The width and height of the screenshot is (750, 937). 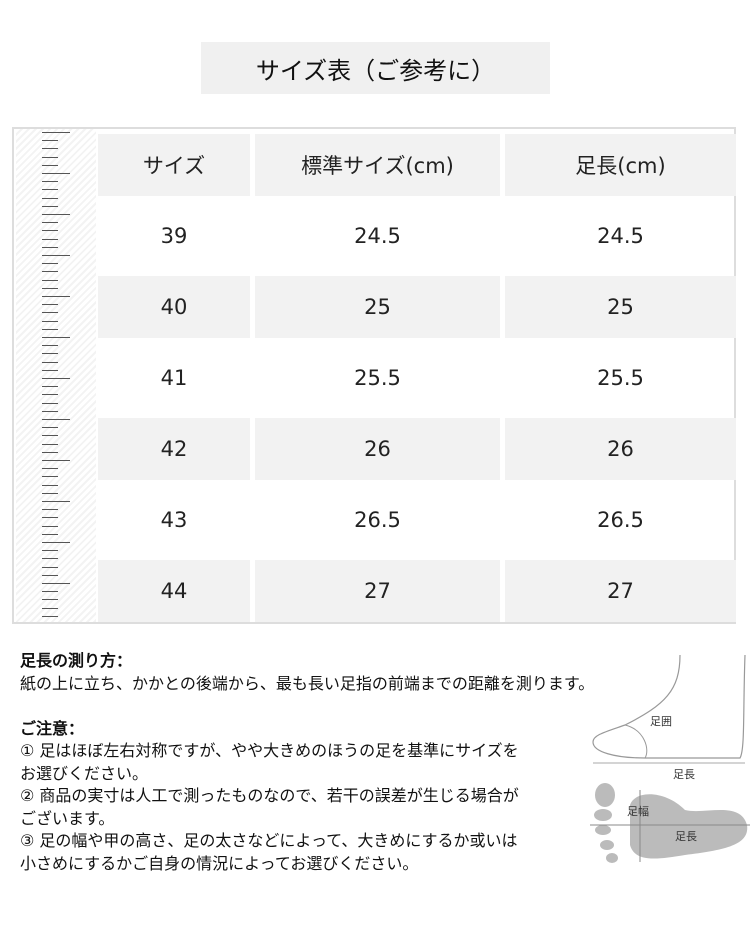 What do you see at coordinates (636, 741) in the screenshot?
I see `foot-girth-line` at bounding box center [636, 741].